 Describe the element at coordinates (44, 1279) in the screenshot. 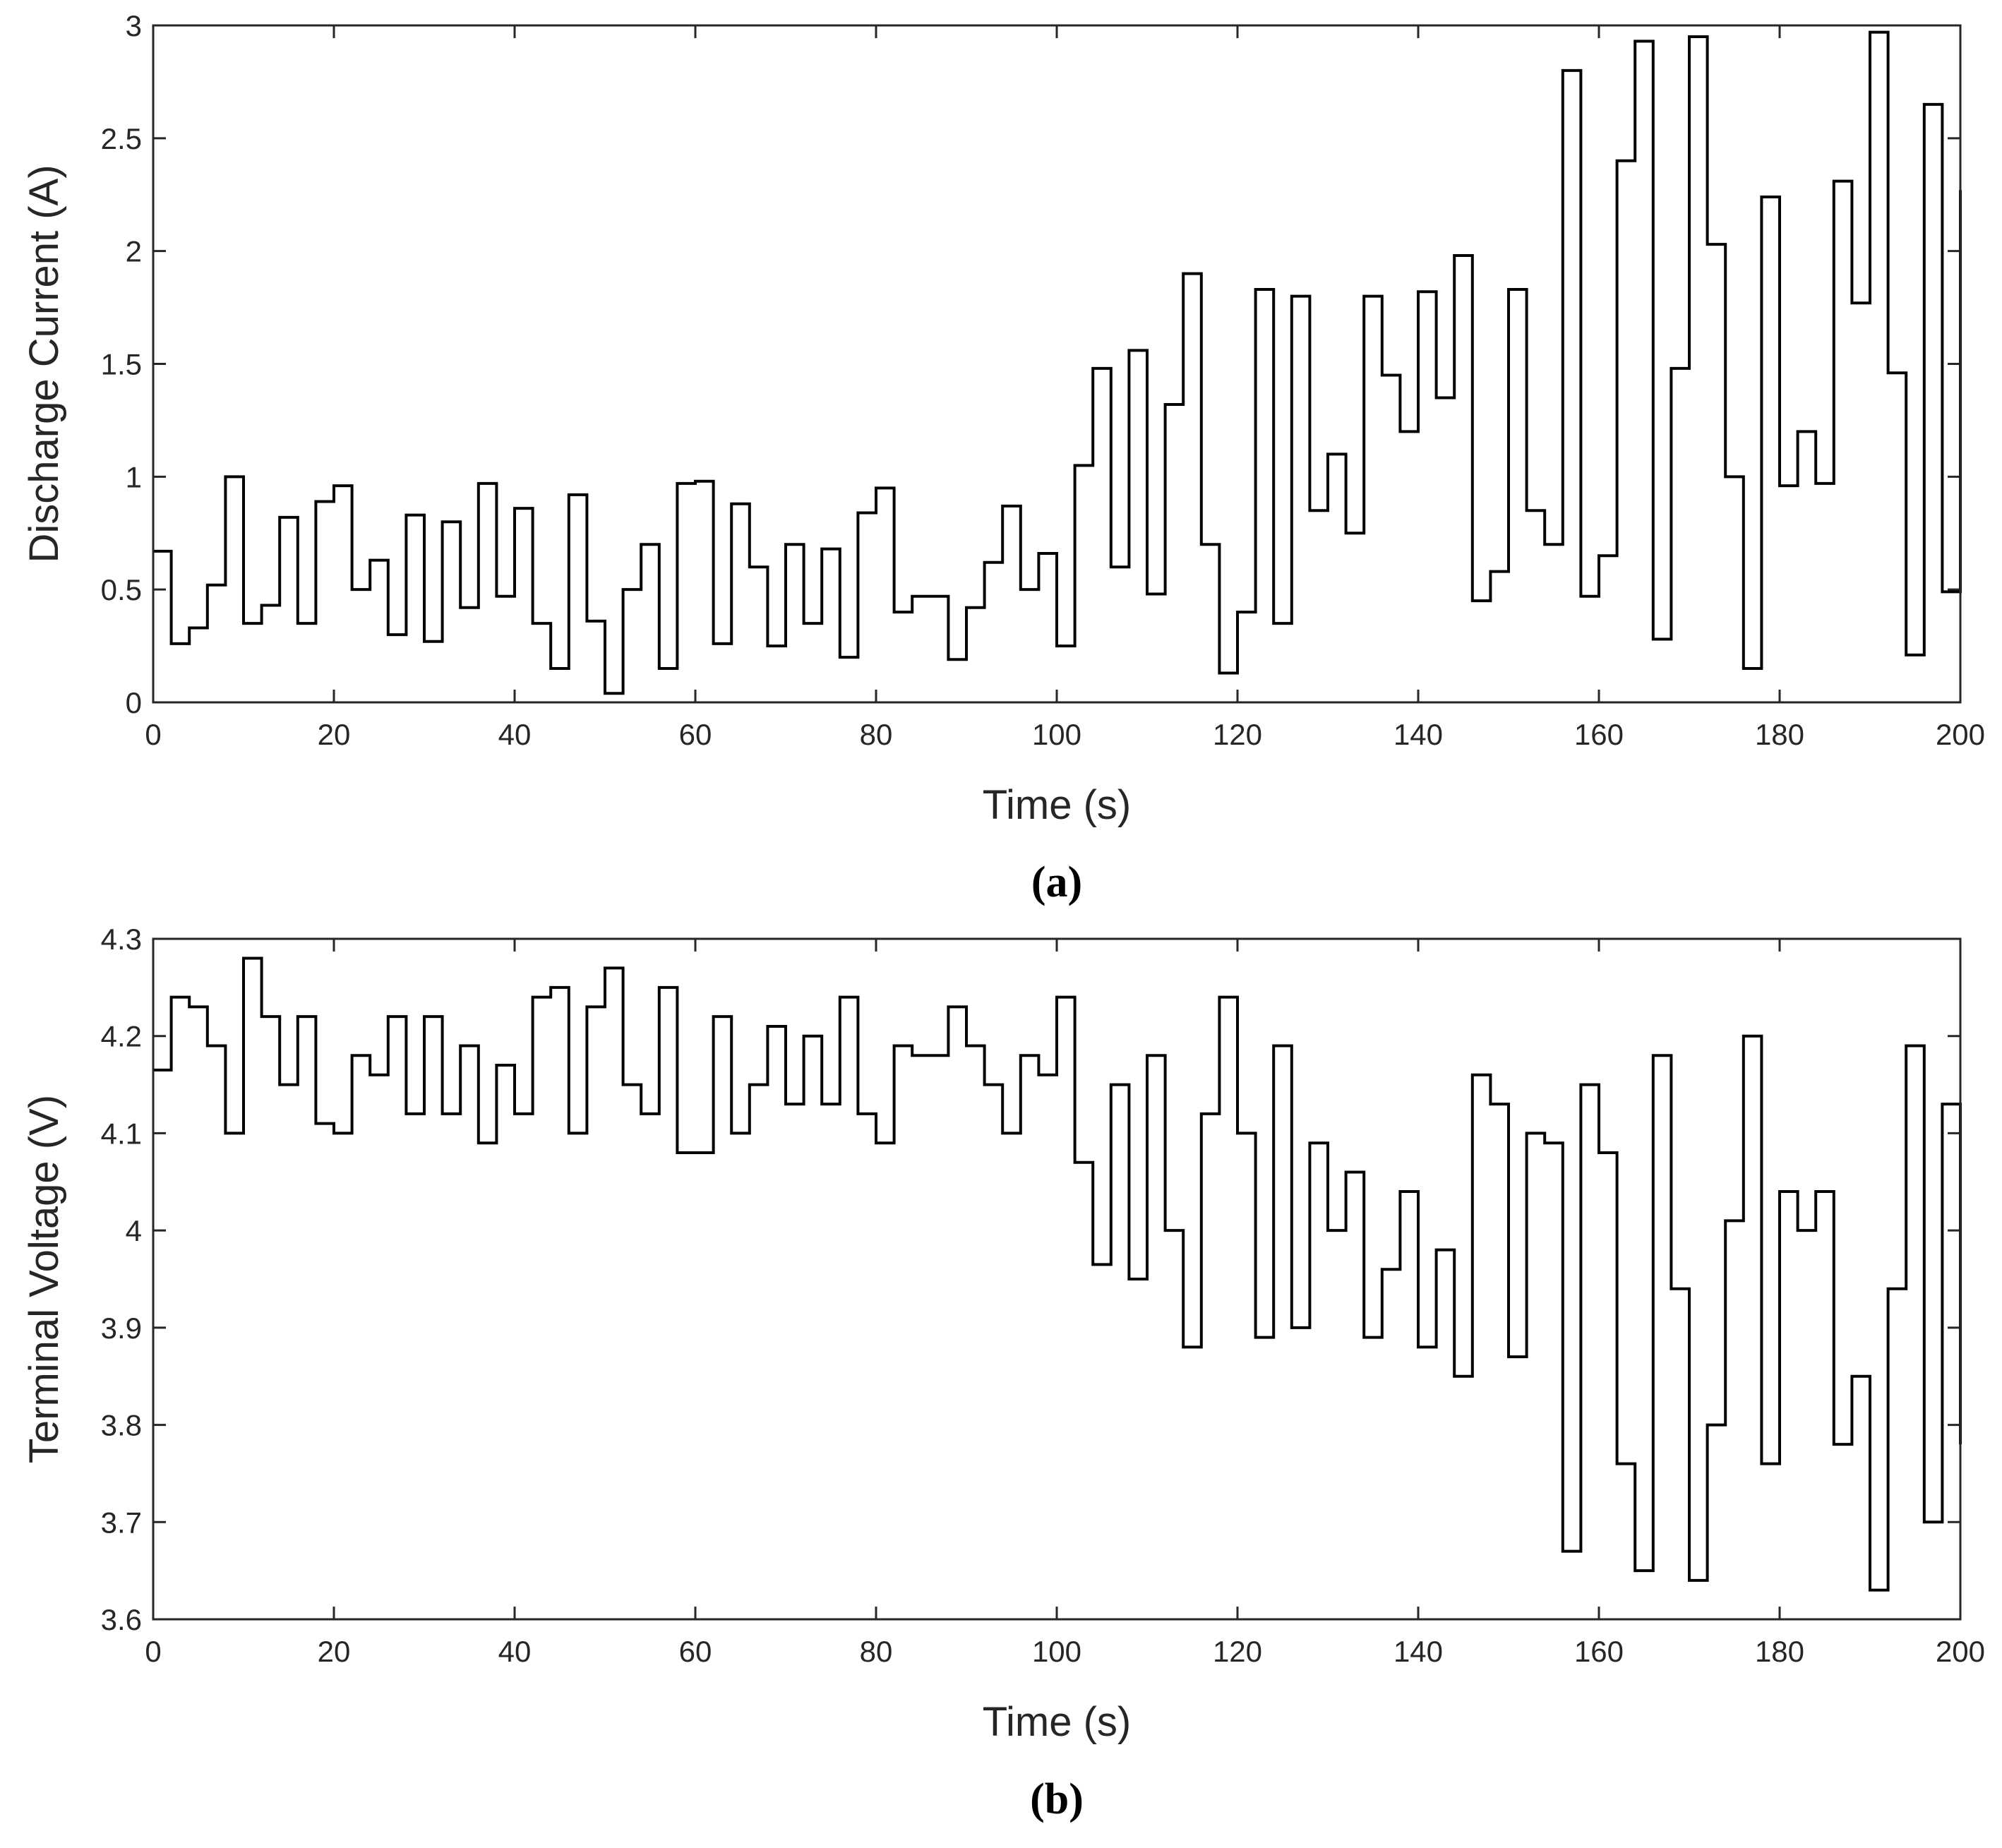

I see `y-axis-label: Terminal Voltage (V)` at that location.